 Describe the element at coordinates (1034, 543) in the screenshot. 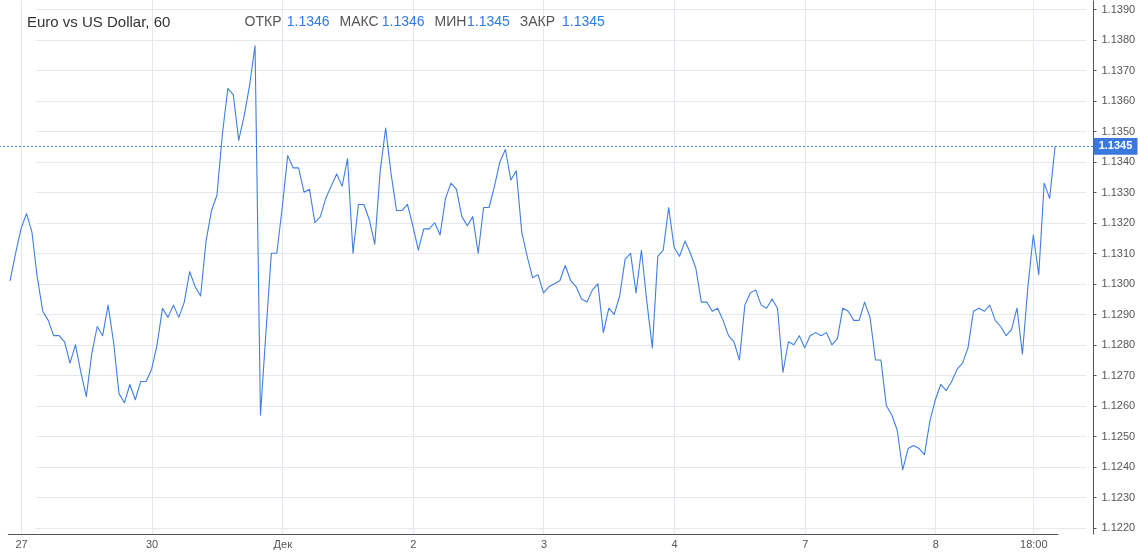

I see `x-tick-label: 18:00` at that location.